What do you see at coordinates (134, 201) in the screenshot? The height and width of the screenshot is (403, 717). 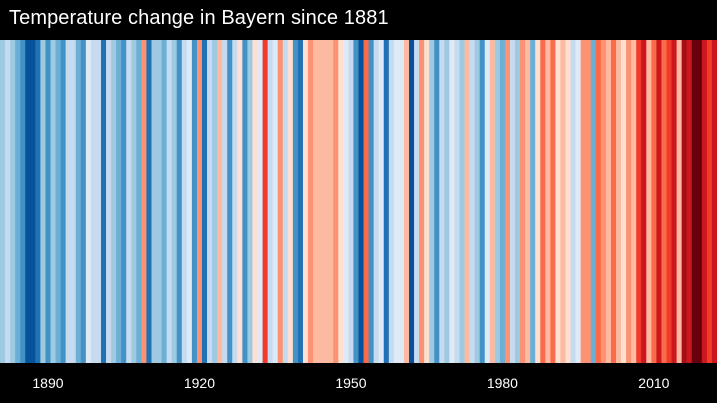 I see `stripe-1907` at bounding box center [134, 201].